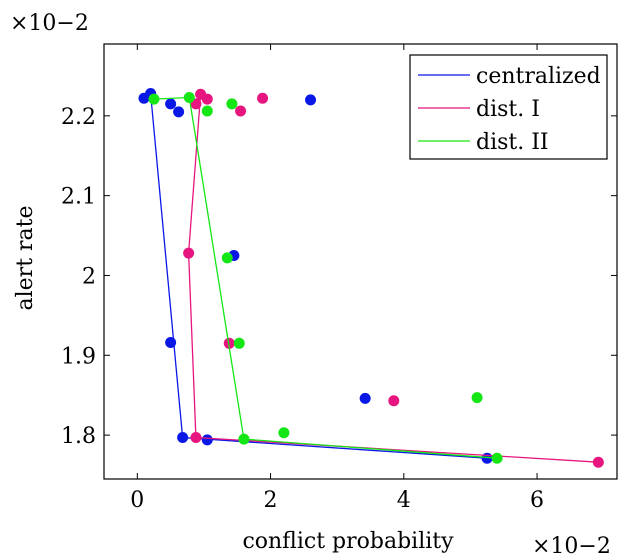 The width and height of the screenshot is (634, 559). Describe the element at coordinates (508, 109) in the screenshot. I see `legend-label: dist. I` at that location.